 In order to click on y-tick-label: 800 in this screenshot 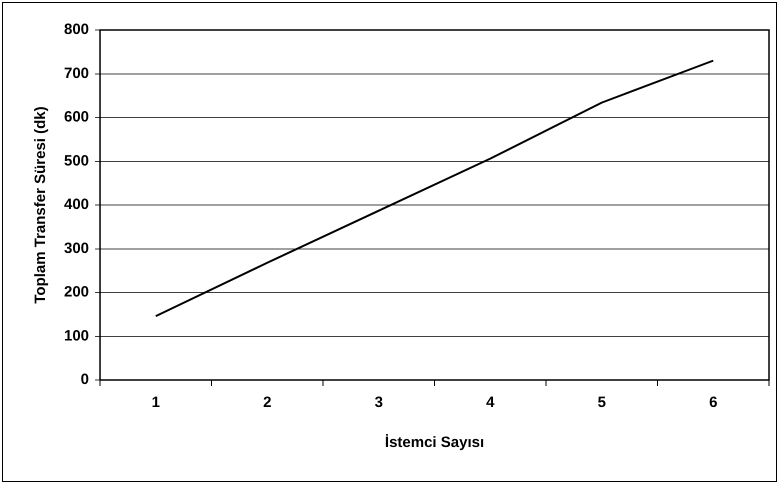, I will do `click(77, 29)`.